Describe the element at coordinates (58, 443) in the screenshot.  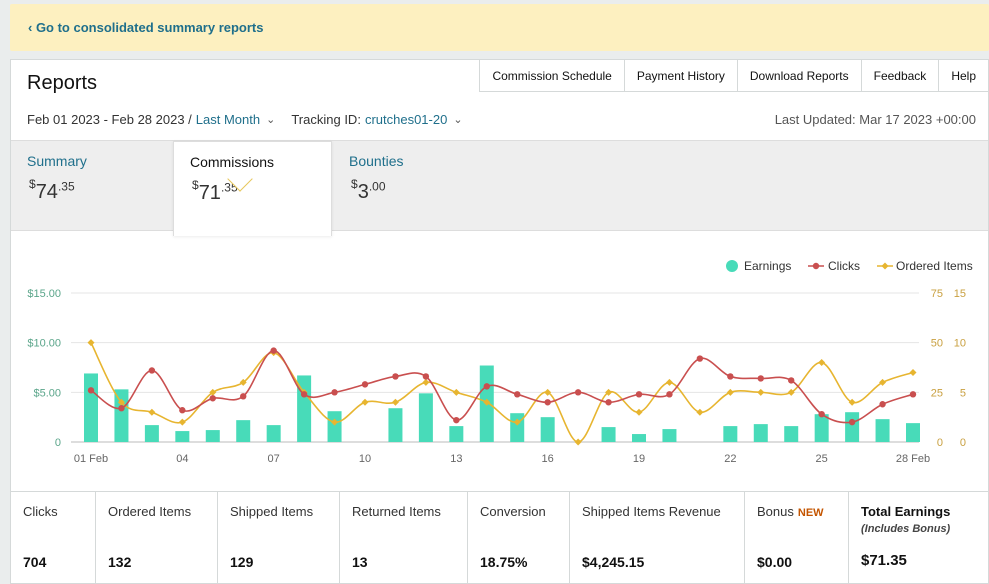
I see `y-left-tick-label: 0` at that location.